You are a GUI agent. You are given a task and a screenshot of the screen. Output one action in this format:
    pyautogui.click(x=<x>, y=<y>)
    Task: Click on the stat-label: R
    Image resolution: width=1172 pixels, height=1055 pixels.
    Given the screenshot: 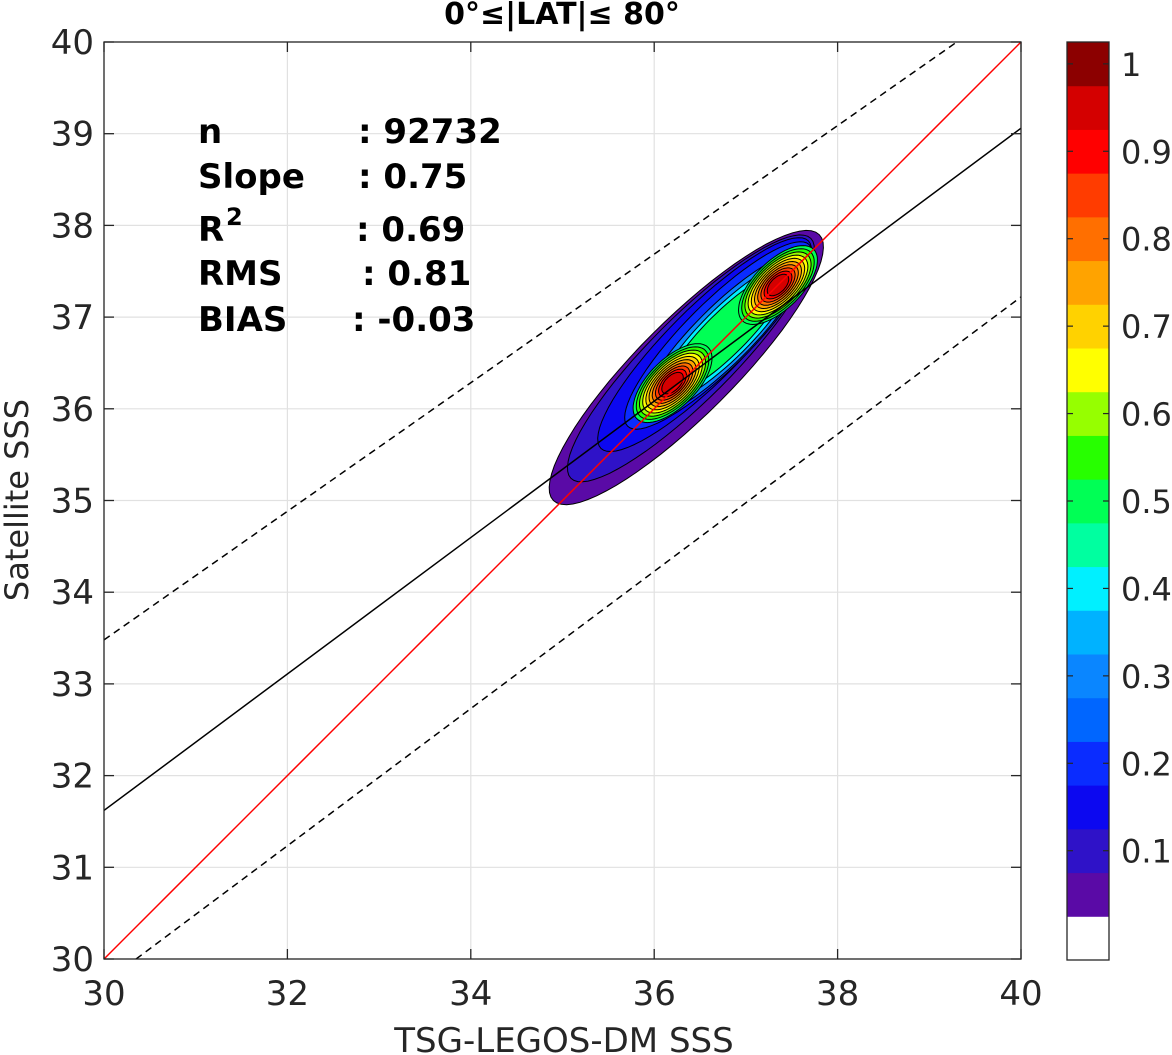 What is the action you would take?
    pyautogui.click(x=211, y=230)
    